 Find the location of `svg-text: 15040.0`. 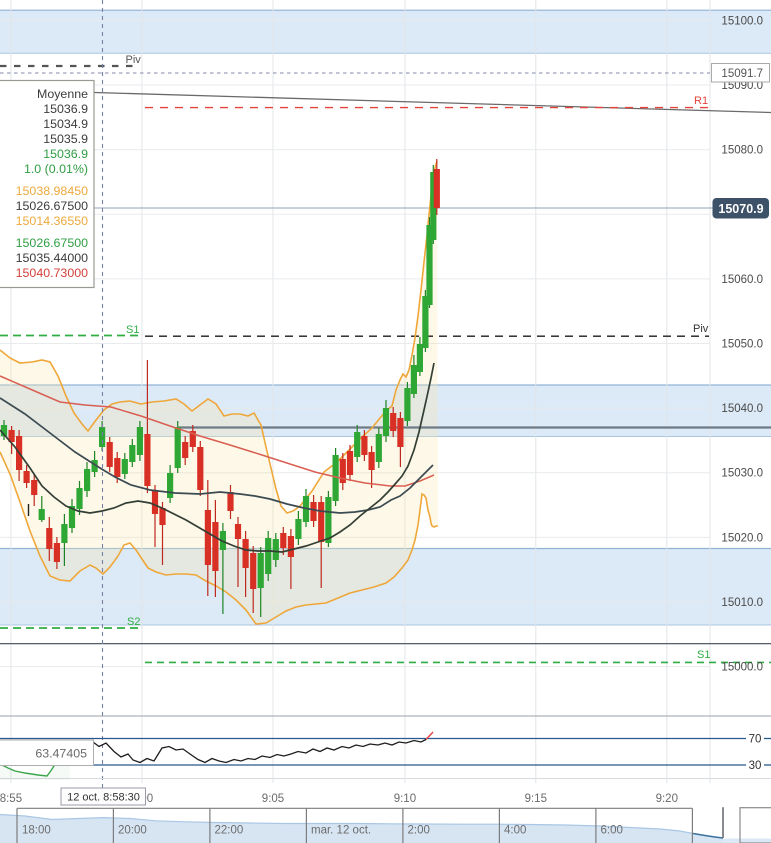

svg-text: 15040.0 is located at coordinates (742, 409).